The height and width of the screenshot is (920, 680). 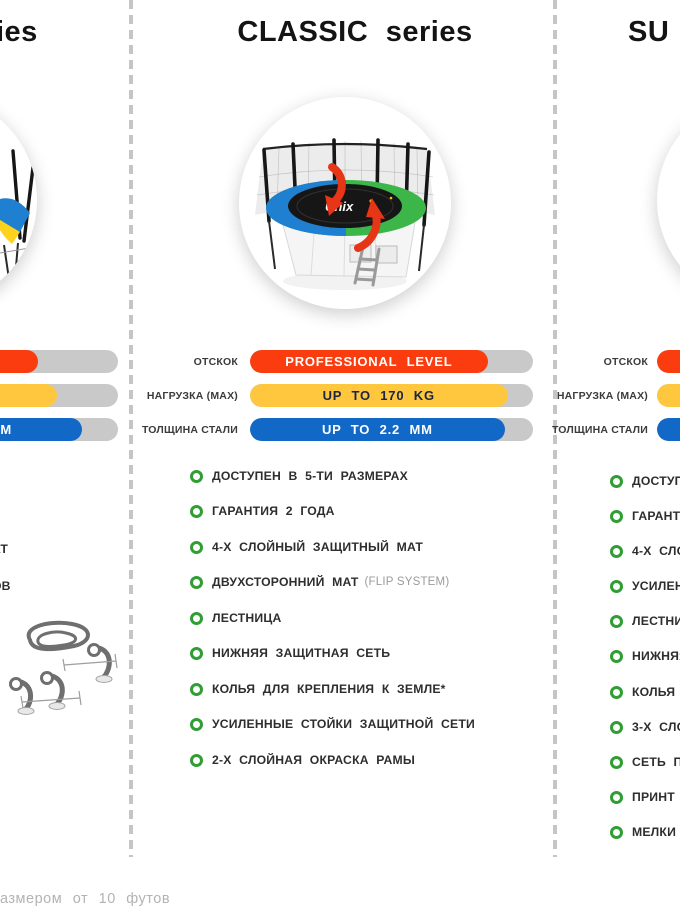 I want to click on load-bar-right, so click(x=668, y=395).